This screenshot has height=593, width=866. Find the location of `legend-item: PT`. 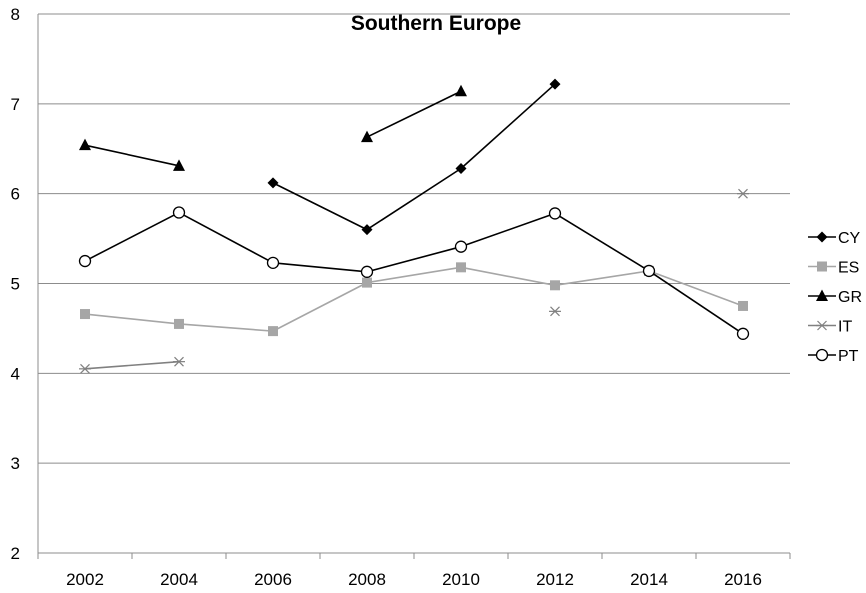

legend-item: PT is located at coordinates (833, 356).